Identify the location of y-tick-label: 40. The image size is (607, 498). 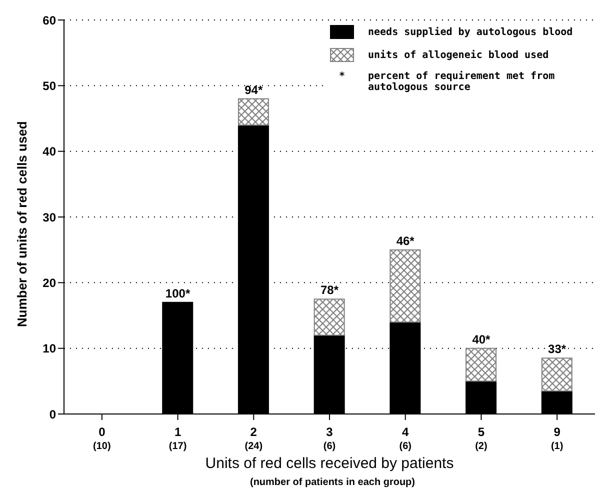
(49, 151).